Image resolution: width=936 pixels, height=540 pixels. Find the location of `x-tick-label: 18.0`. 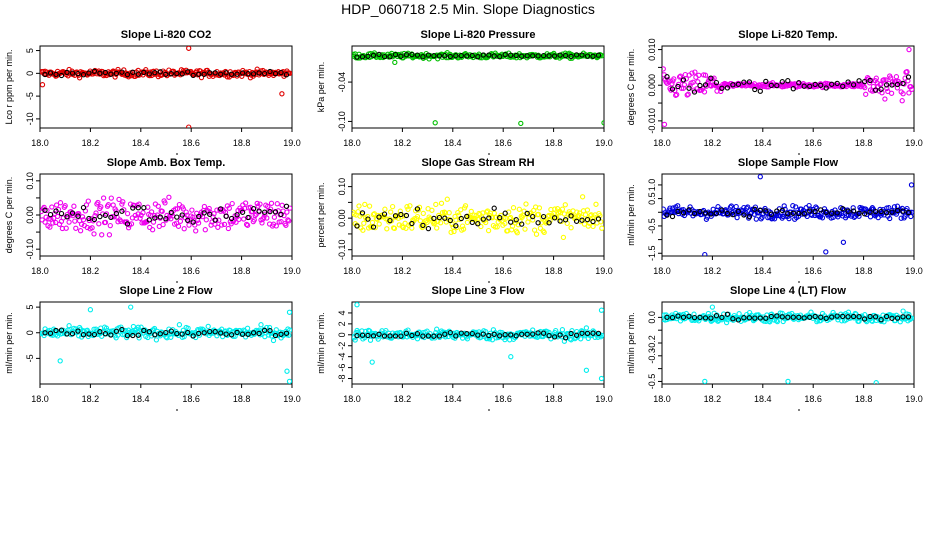

x-tick-label: 18.0 is located at coordinates (40, 271).